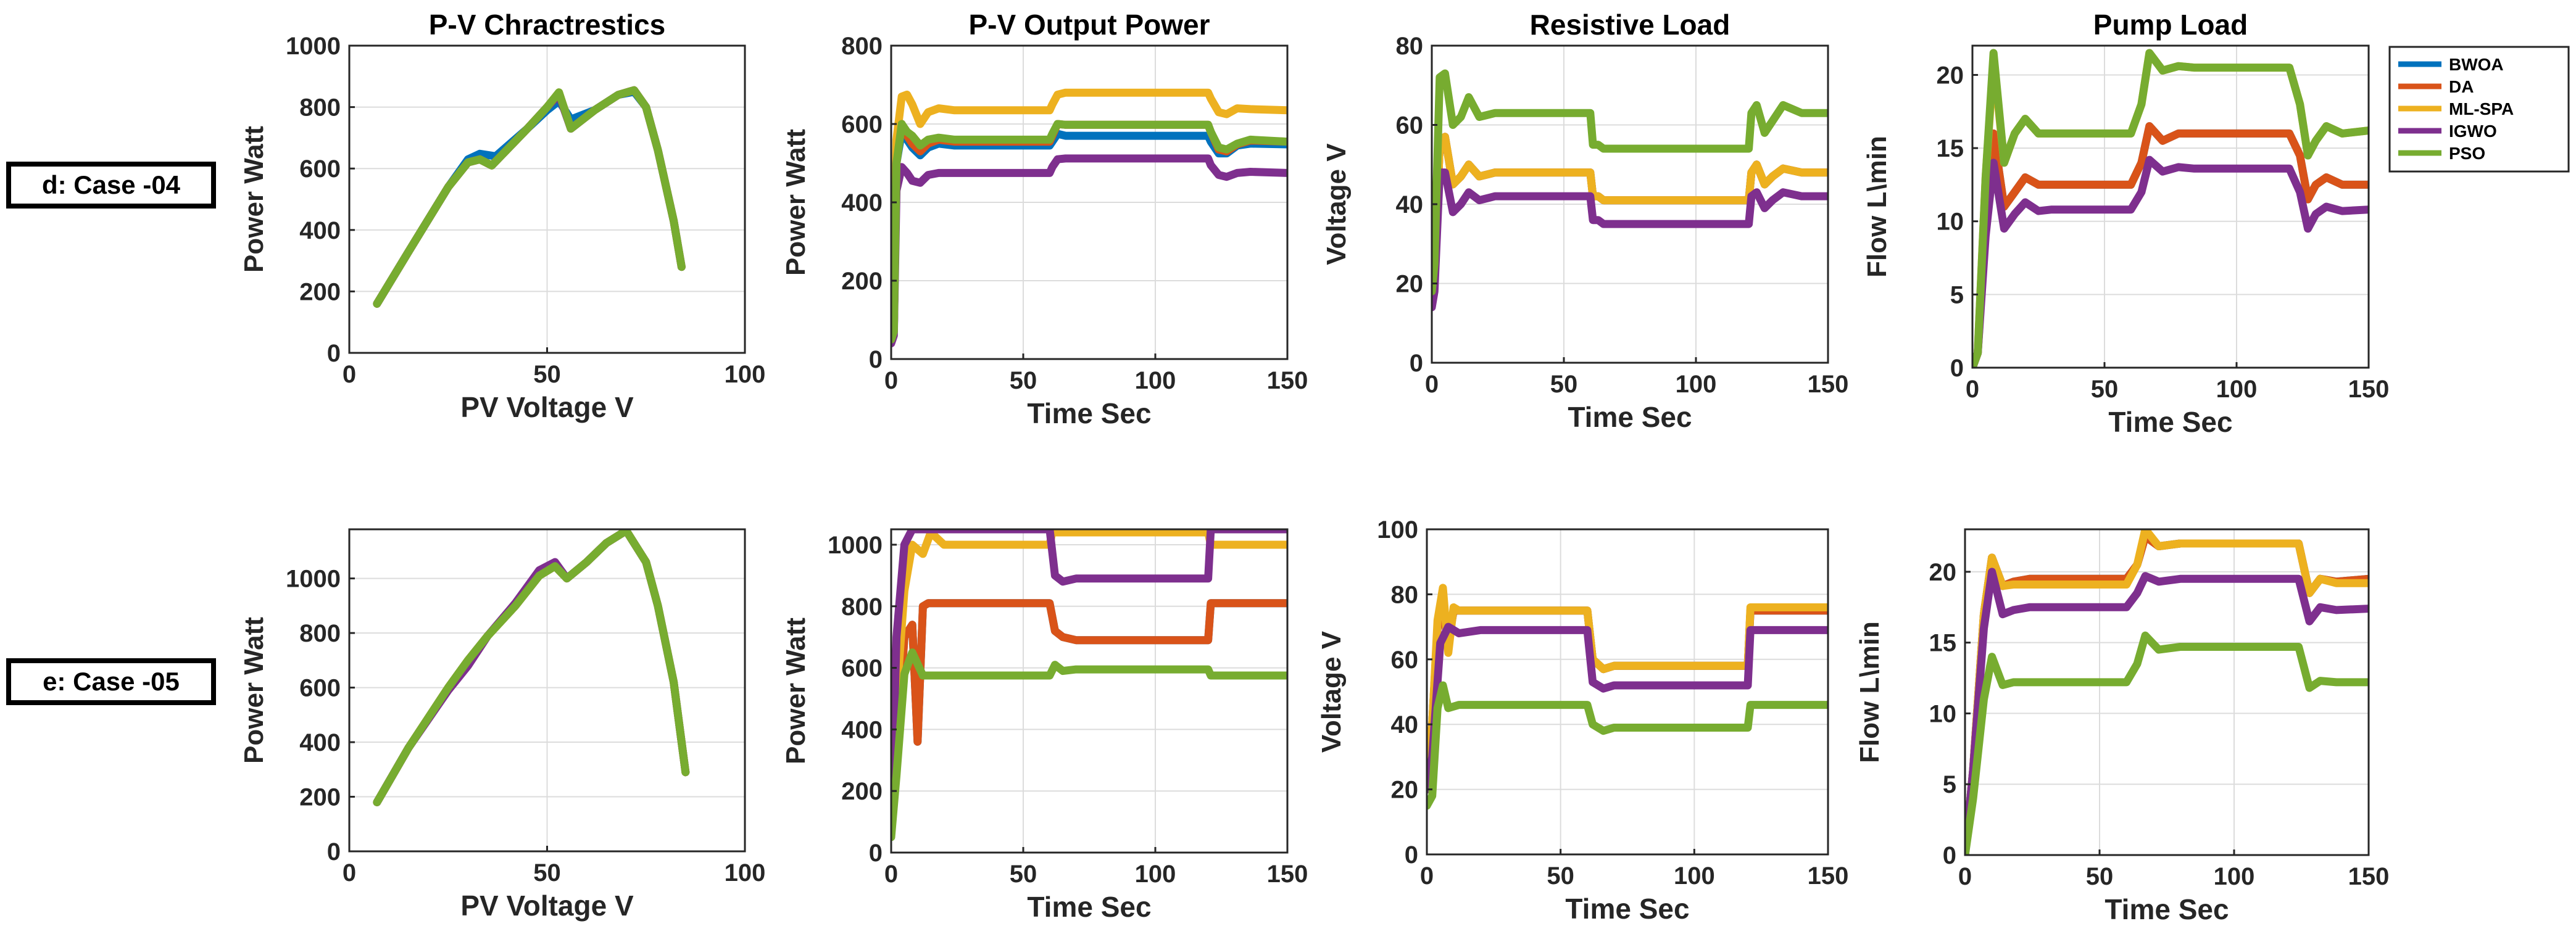 This screenshot has width=2576, height=934. Describe the element at coordinates (2467, 154) in the screenshot. I see `legend-label-pso: PSO` at that location.